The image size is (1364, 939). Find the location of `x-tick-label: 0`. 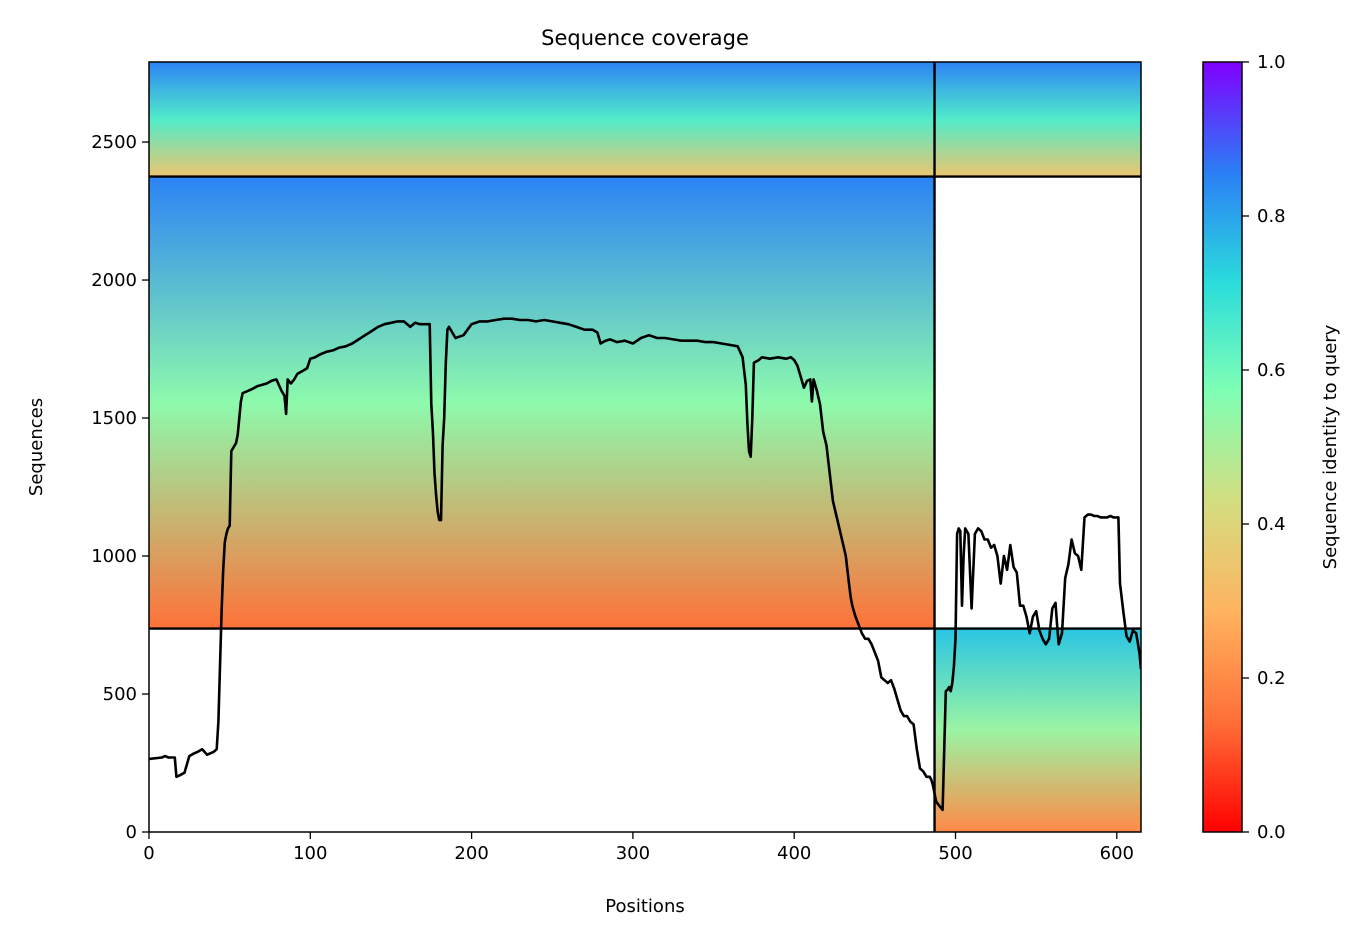

x-tick-label: 0 is located at coordinates (148, 853).